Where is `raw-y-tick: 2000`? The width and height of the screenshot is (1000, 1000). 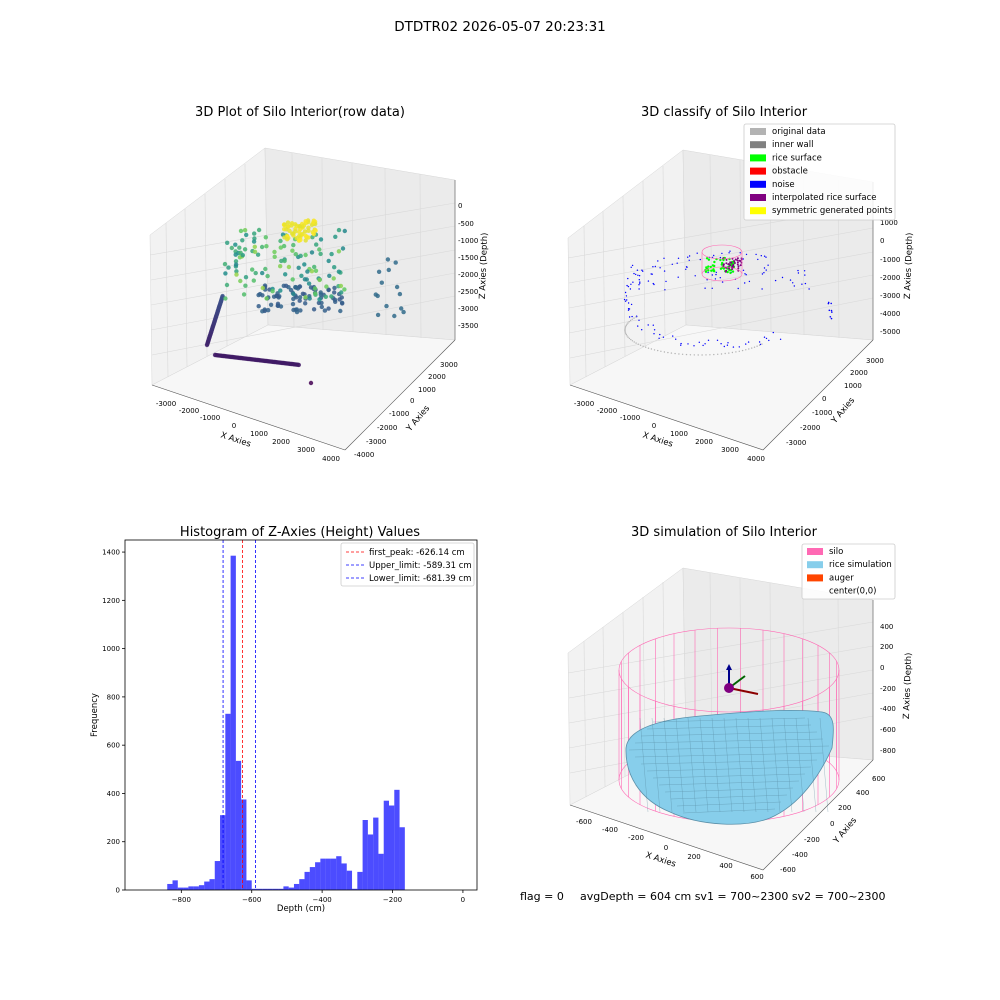
raw-y-tick: 2000 is located at coordinates (437, 377).